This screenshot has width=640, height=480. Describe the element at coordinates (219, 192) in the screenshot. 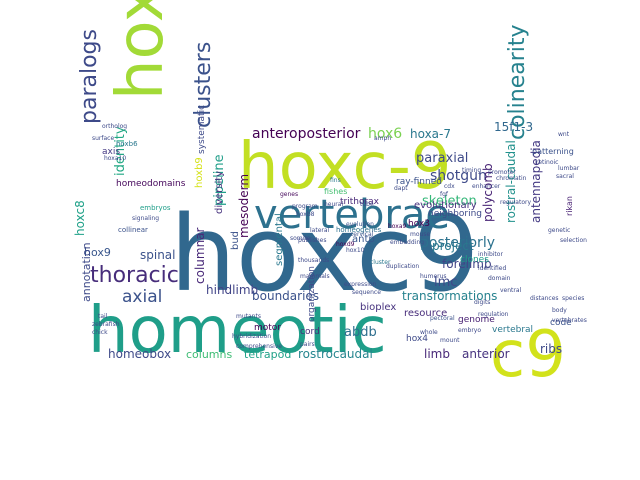

I see `cloud-word: diversity` at that location.